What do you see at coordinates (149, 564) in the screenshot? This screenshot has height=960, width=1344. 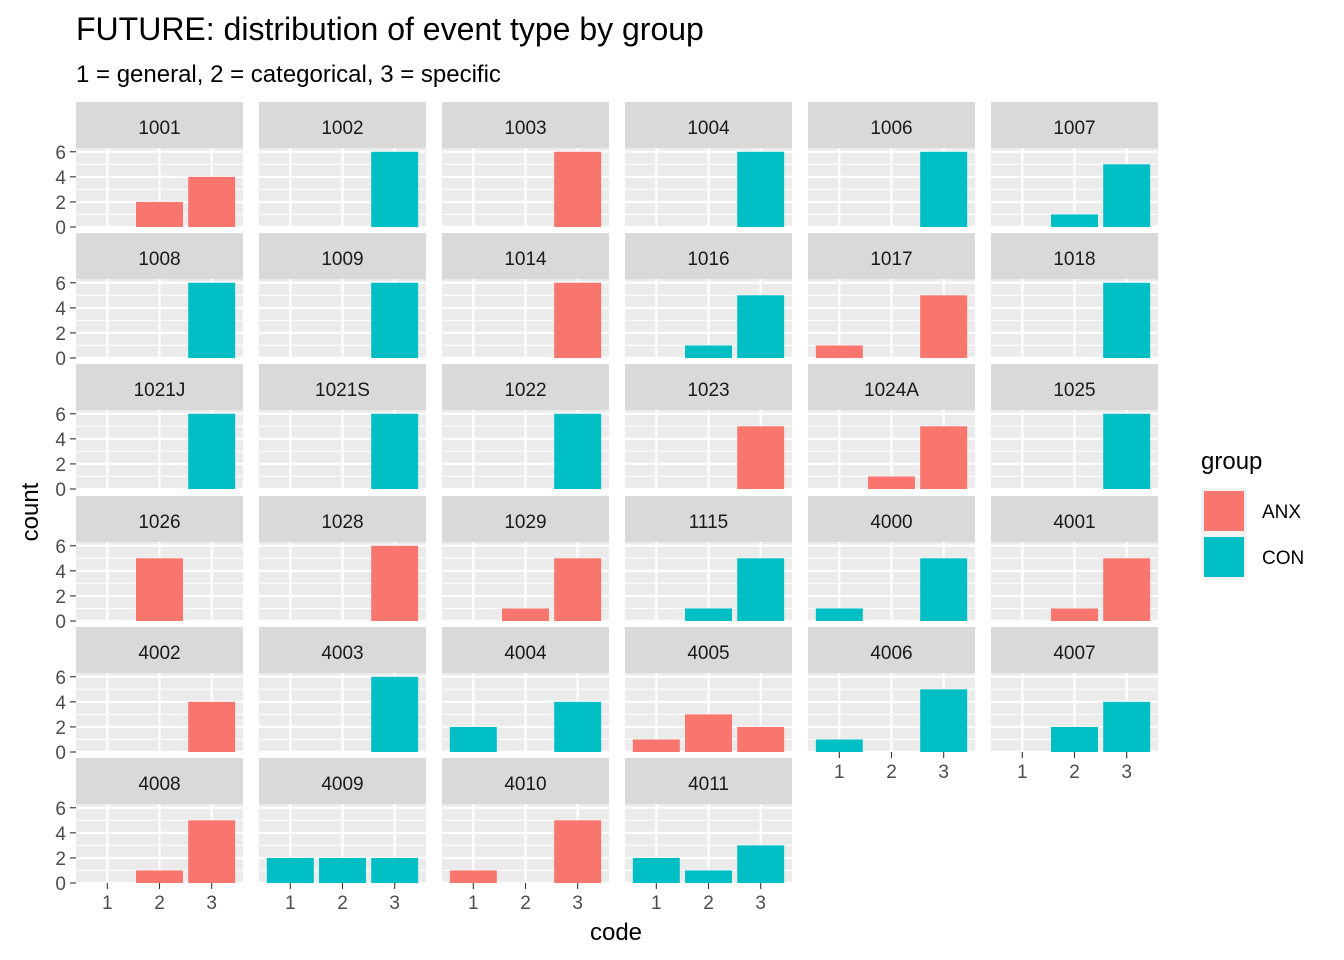 I see `facet-panel-1026: 1026 0 2 4 6` at bounding box center [149, 564].